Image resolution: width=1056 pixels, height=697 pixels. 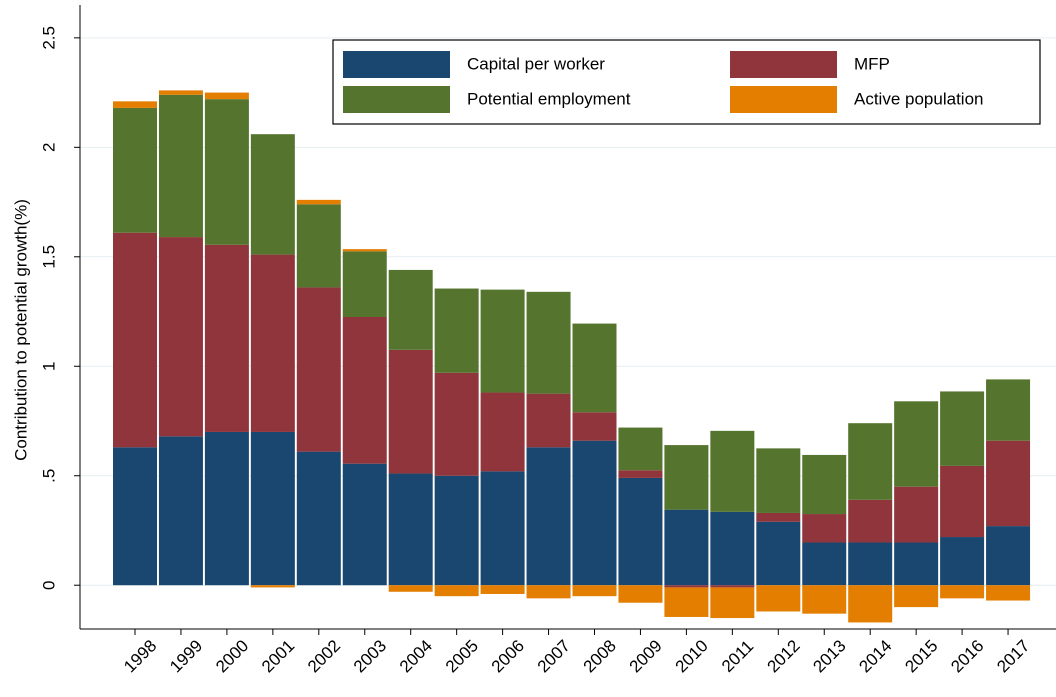 I want to click on x-tick-label: 2003, so click(x=370, y=656).